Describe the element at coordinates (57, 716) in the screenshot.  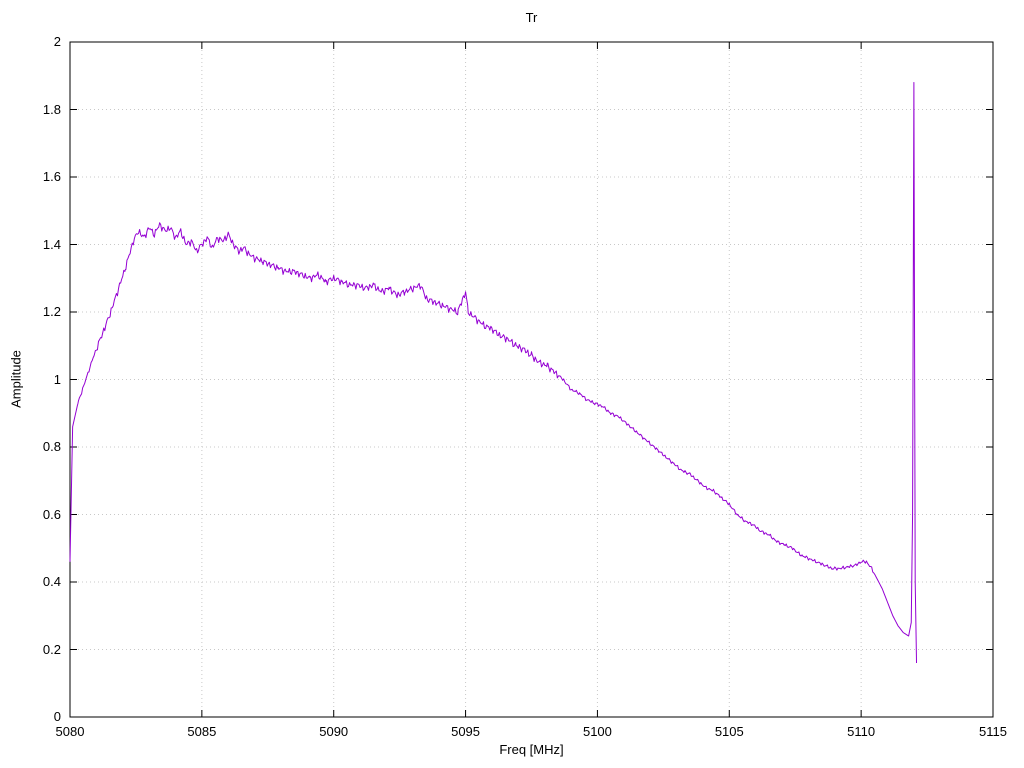
I see `y-tick-label: 0` at that location.